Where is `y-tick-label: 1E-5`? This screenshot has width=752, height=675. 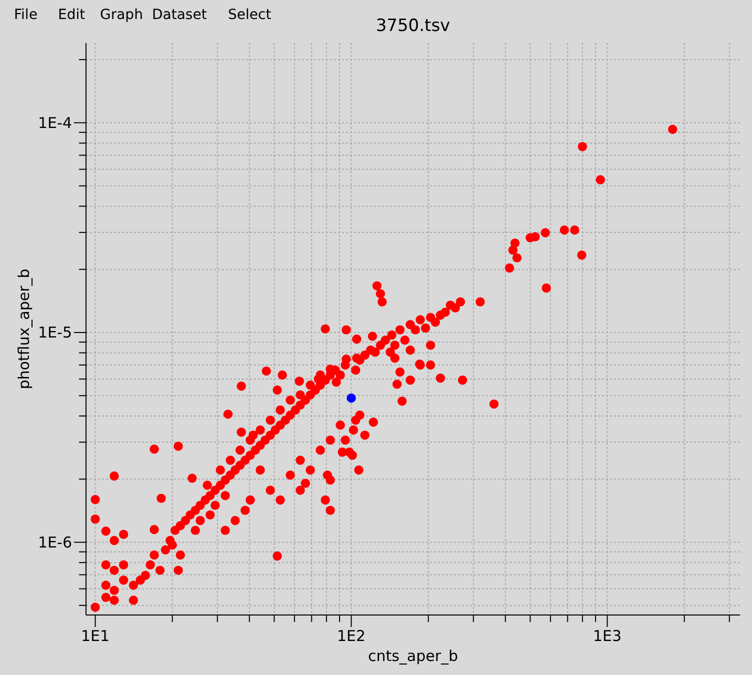
y-tick-label: 1E-5 is located at coordinates (55, 333).